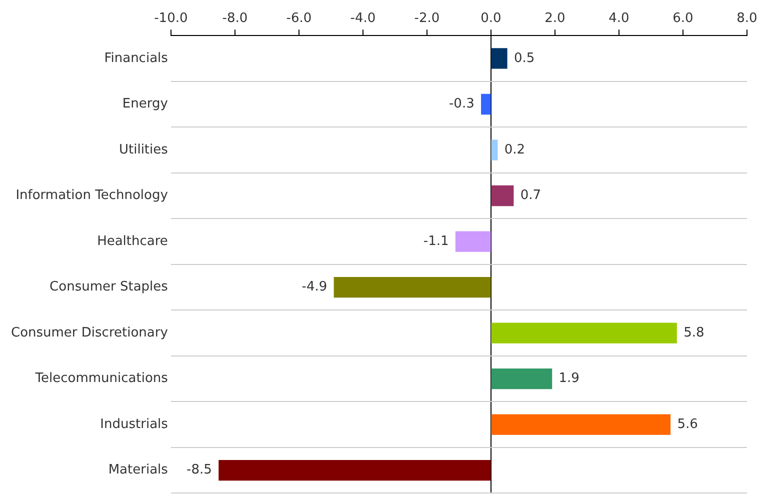  What do you see at coordinates (101, 378) in the screenshot?
I see `y-tick-label: Telecommunications` at bounding box center [101, 378].